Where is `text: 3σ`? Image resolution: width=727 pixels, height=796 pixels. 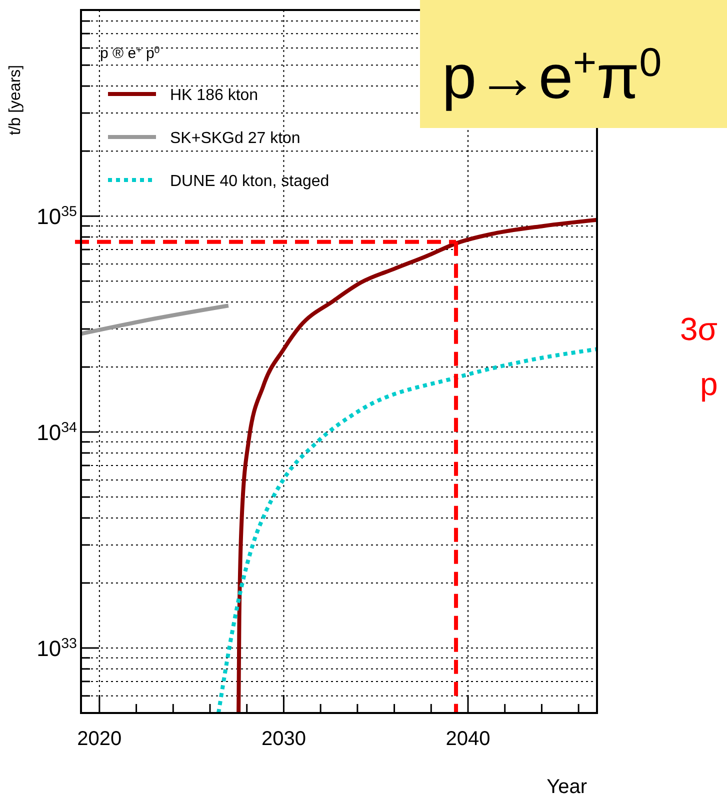 text: 3σ is located at coordinates (699, 329).